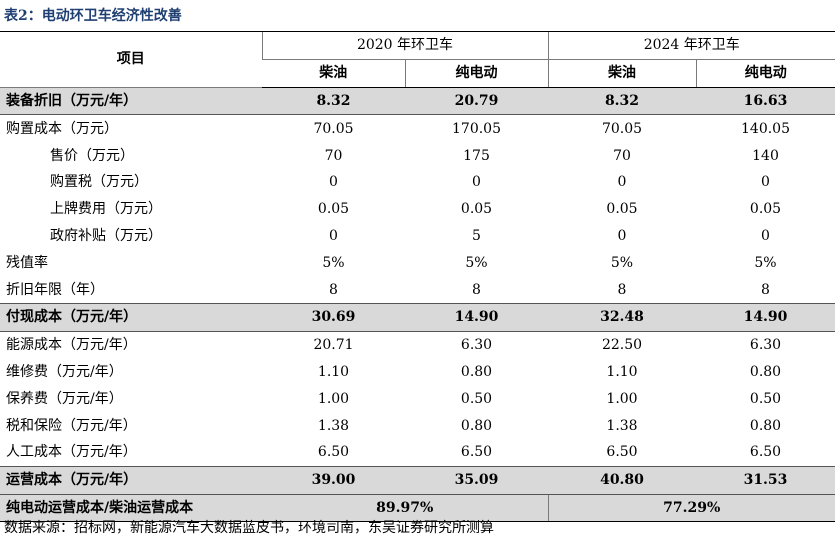 The height and width of the screenshot is (541, 835). I want to click on cell: 16.63, so click(765, 101).